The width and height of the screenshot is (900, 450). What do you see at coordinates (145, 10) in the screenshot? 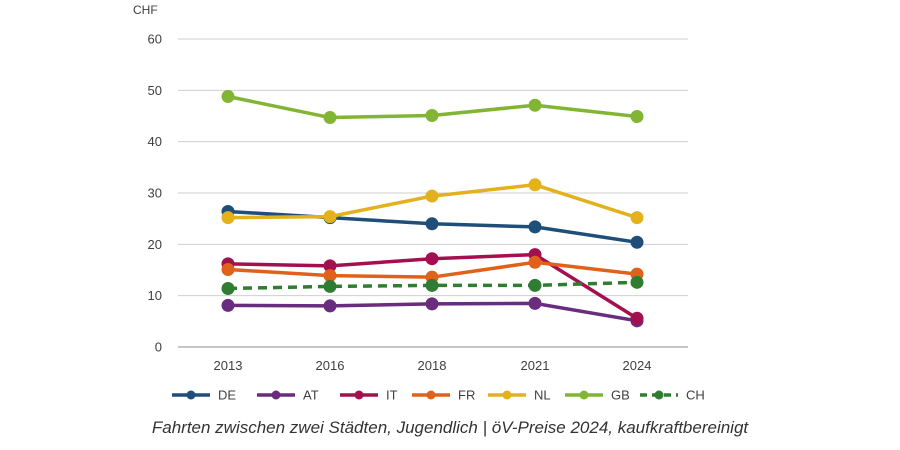
I see `y-axis-unit: CHF` at bounding box center [145, 10].